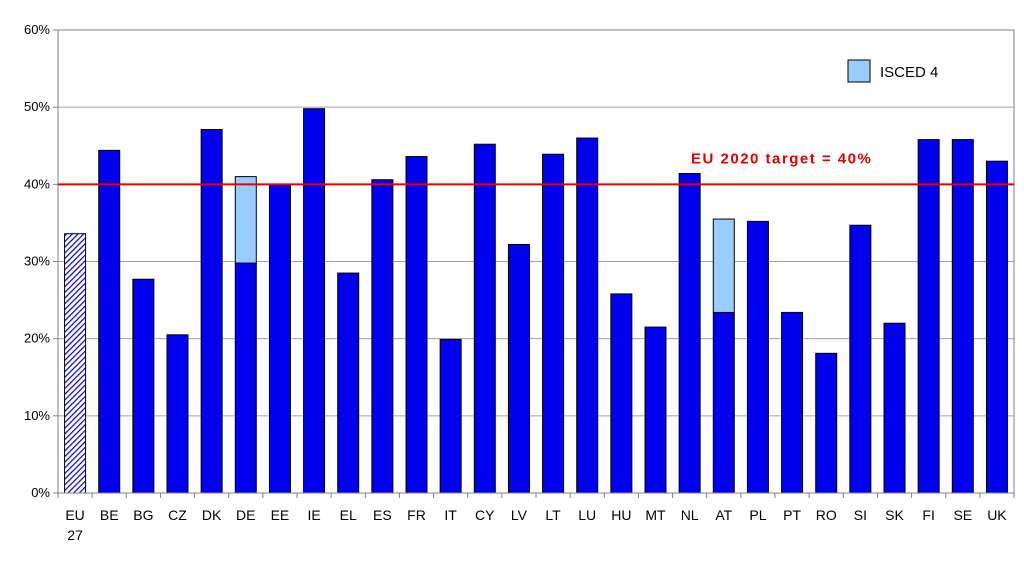 The image size is (1024, 568). Describe the element at coordinates (587, 515) in the screenshot. I see `x-tick-label: LU` at that location.